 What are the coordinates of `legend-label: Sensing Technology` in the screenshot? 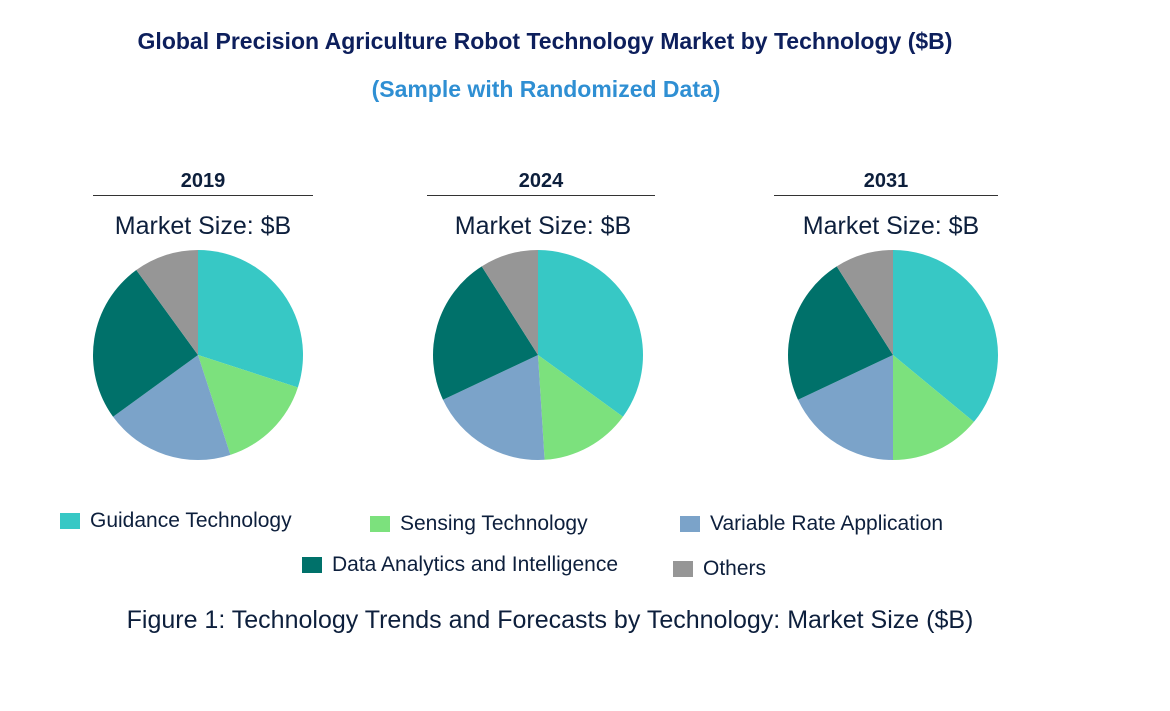 It's located at (494, 523).